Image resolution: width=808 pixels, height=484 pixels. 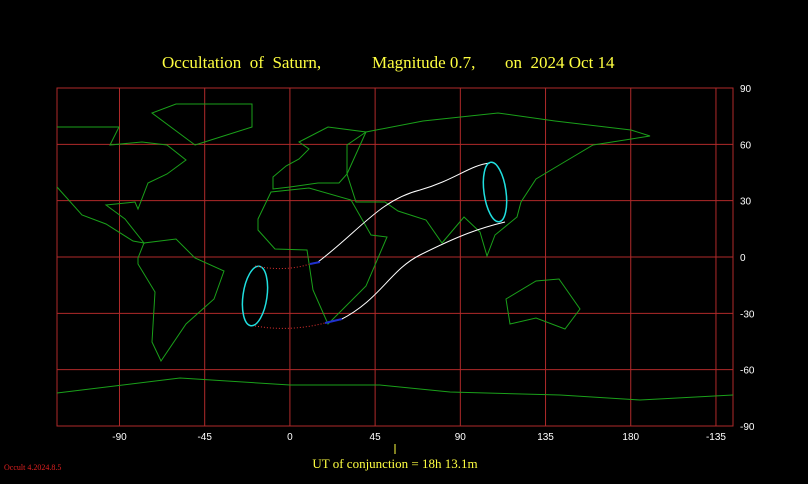 I want to click on title-magnitude: Magnitude 0.7,, so click(x=423, y=62).